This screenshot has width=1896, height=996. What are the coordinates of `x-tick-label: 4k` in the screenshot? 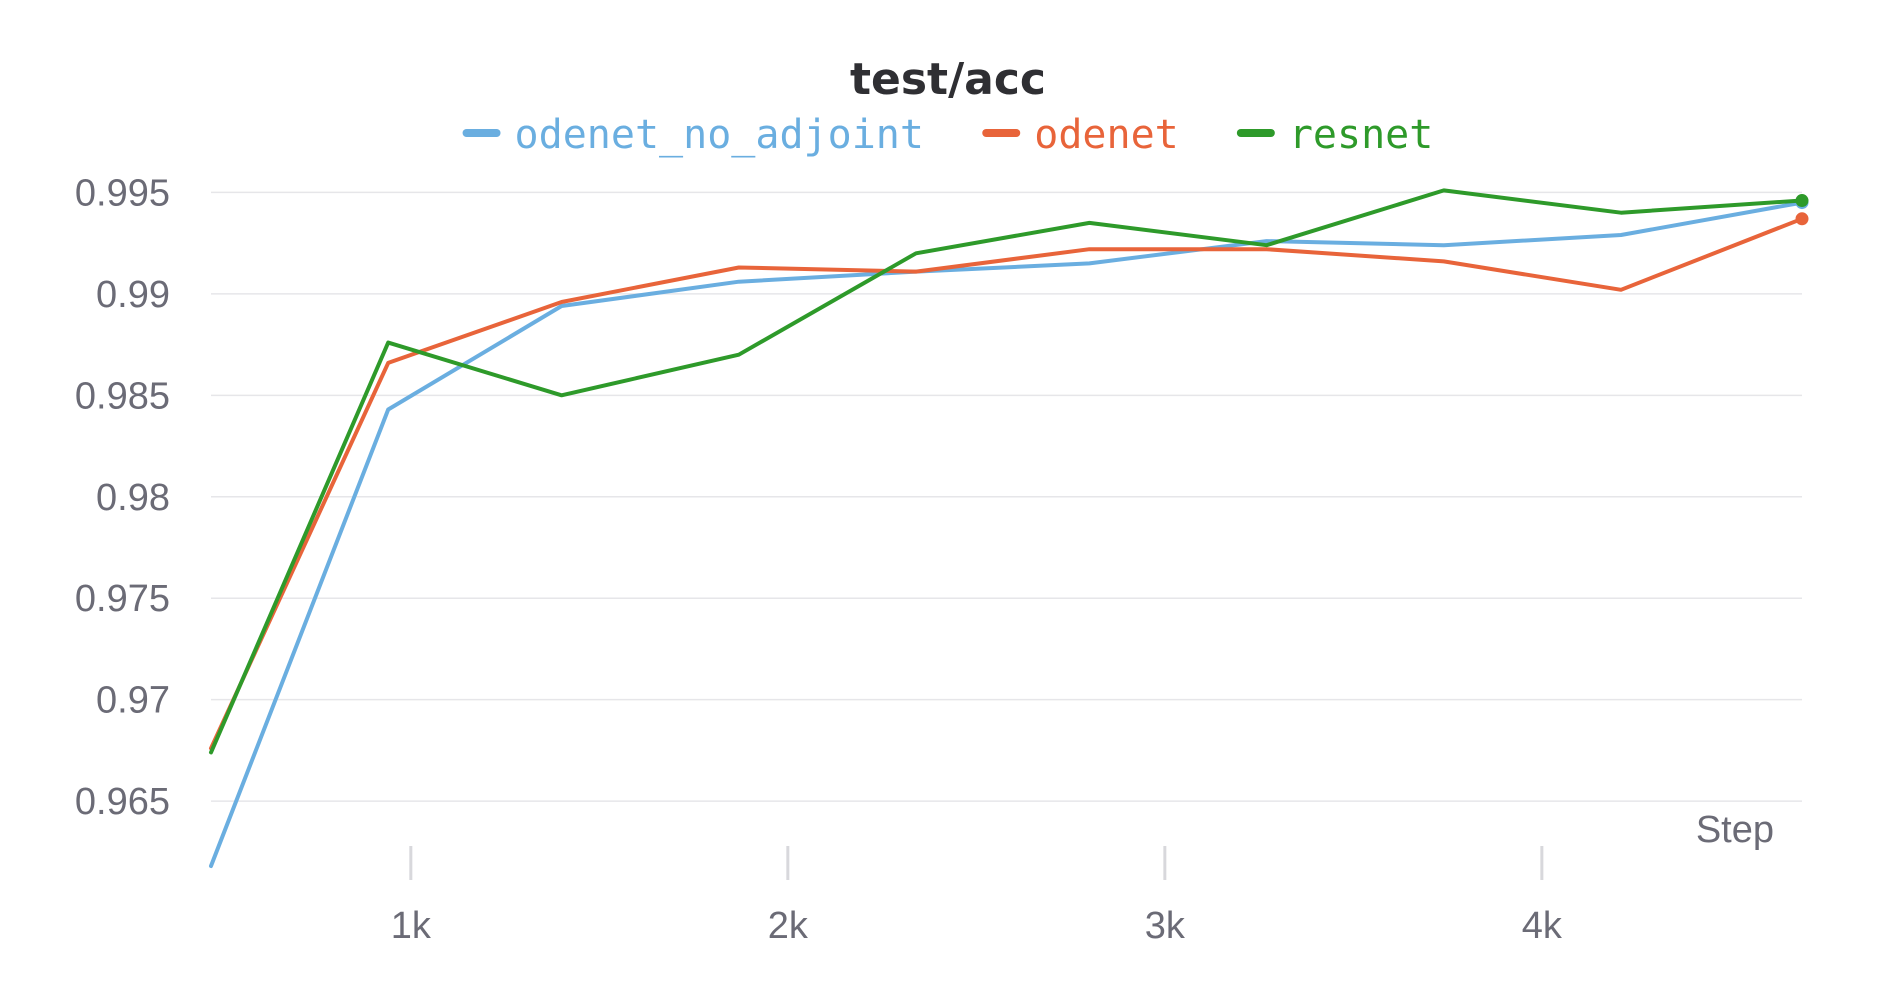 It's located at (1542, 926).